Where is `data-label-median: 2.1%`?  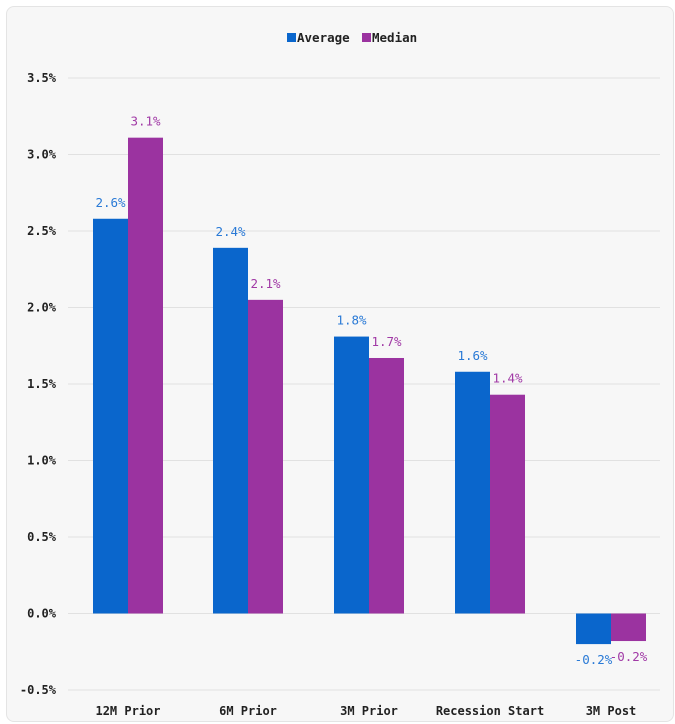 data-label-median: 2.1% is located at coordinates (265, 283).